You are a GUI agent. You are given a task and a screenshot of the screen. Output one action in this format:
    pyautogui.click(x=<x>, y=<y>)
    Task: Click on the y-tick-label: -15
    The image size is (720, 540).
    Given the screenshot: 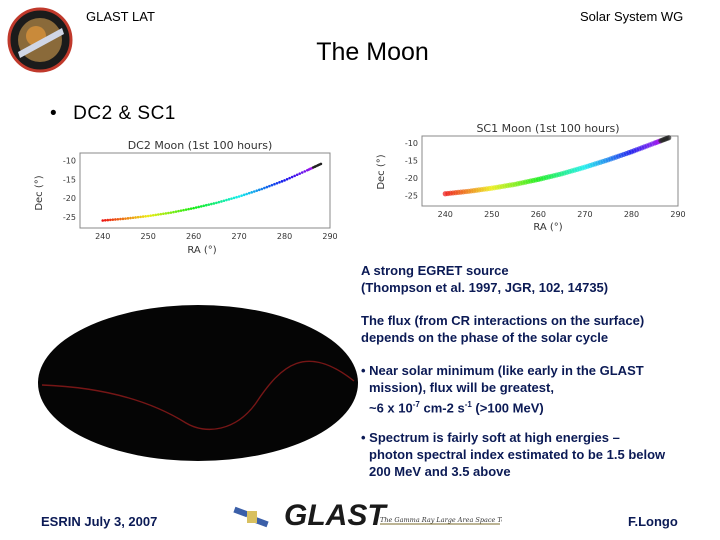 What is the action you would take?
    pyautogui.click(x=411, y=161)
    